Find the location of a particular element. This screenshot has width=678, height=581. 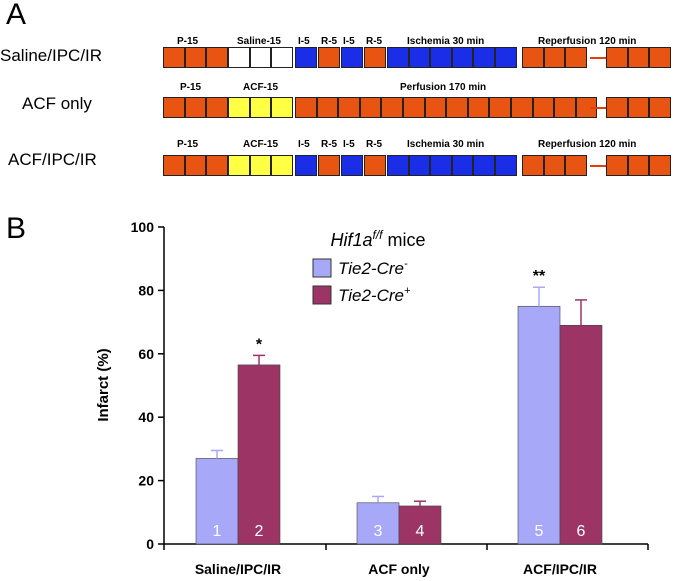

protocol-step-label: Reperfusion 120 min is located at coordinates (587, 41).